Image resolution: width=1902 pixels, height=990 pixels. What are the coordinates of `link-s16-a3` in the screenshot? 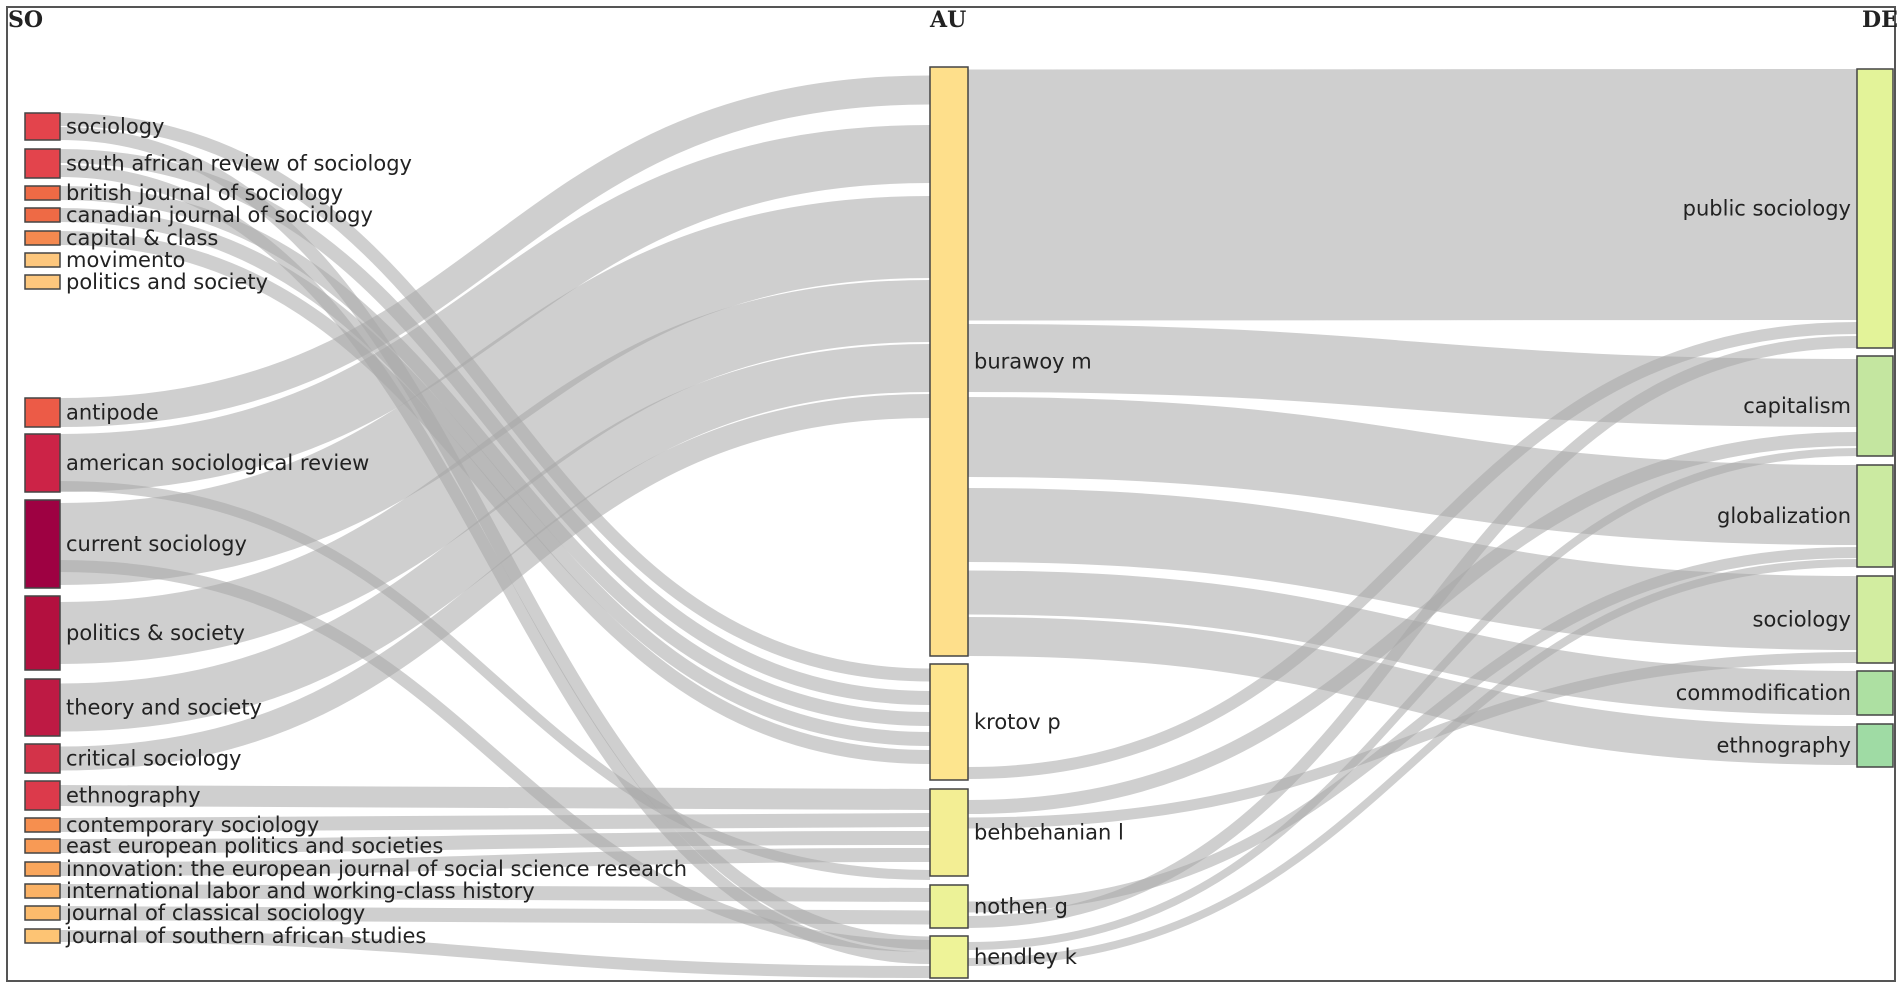 It's located at (495, 842).